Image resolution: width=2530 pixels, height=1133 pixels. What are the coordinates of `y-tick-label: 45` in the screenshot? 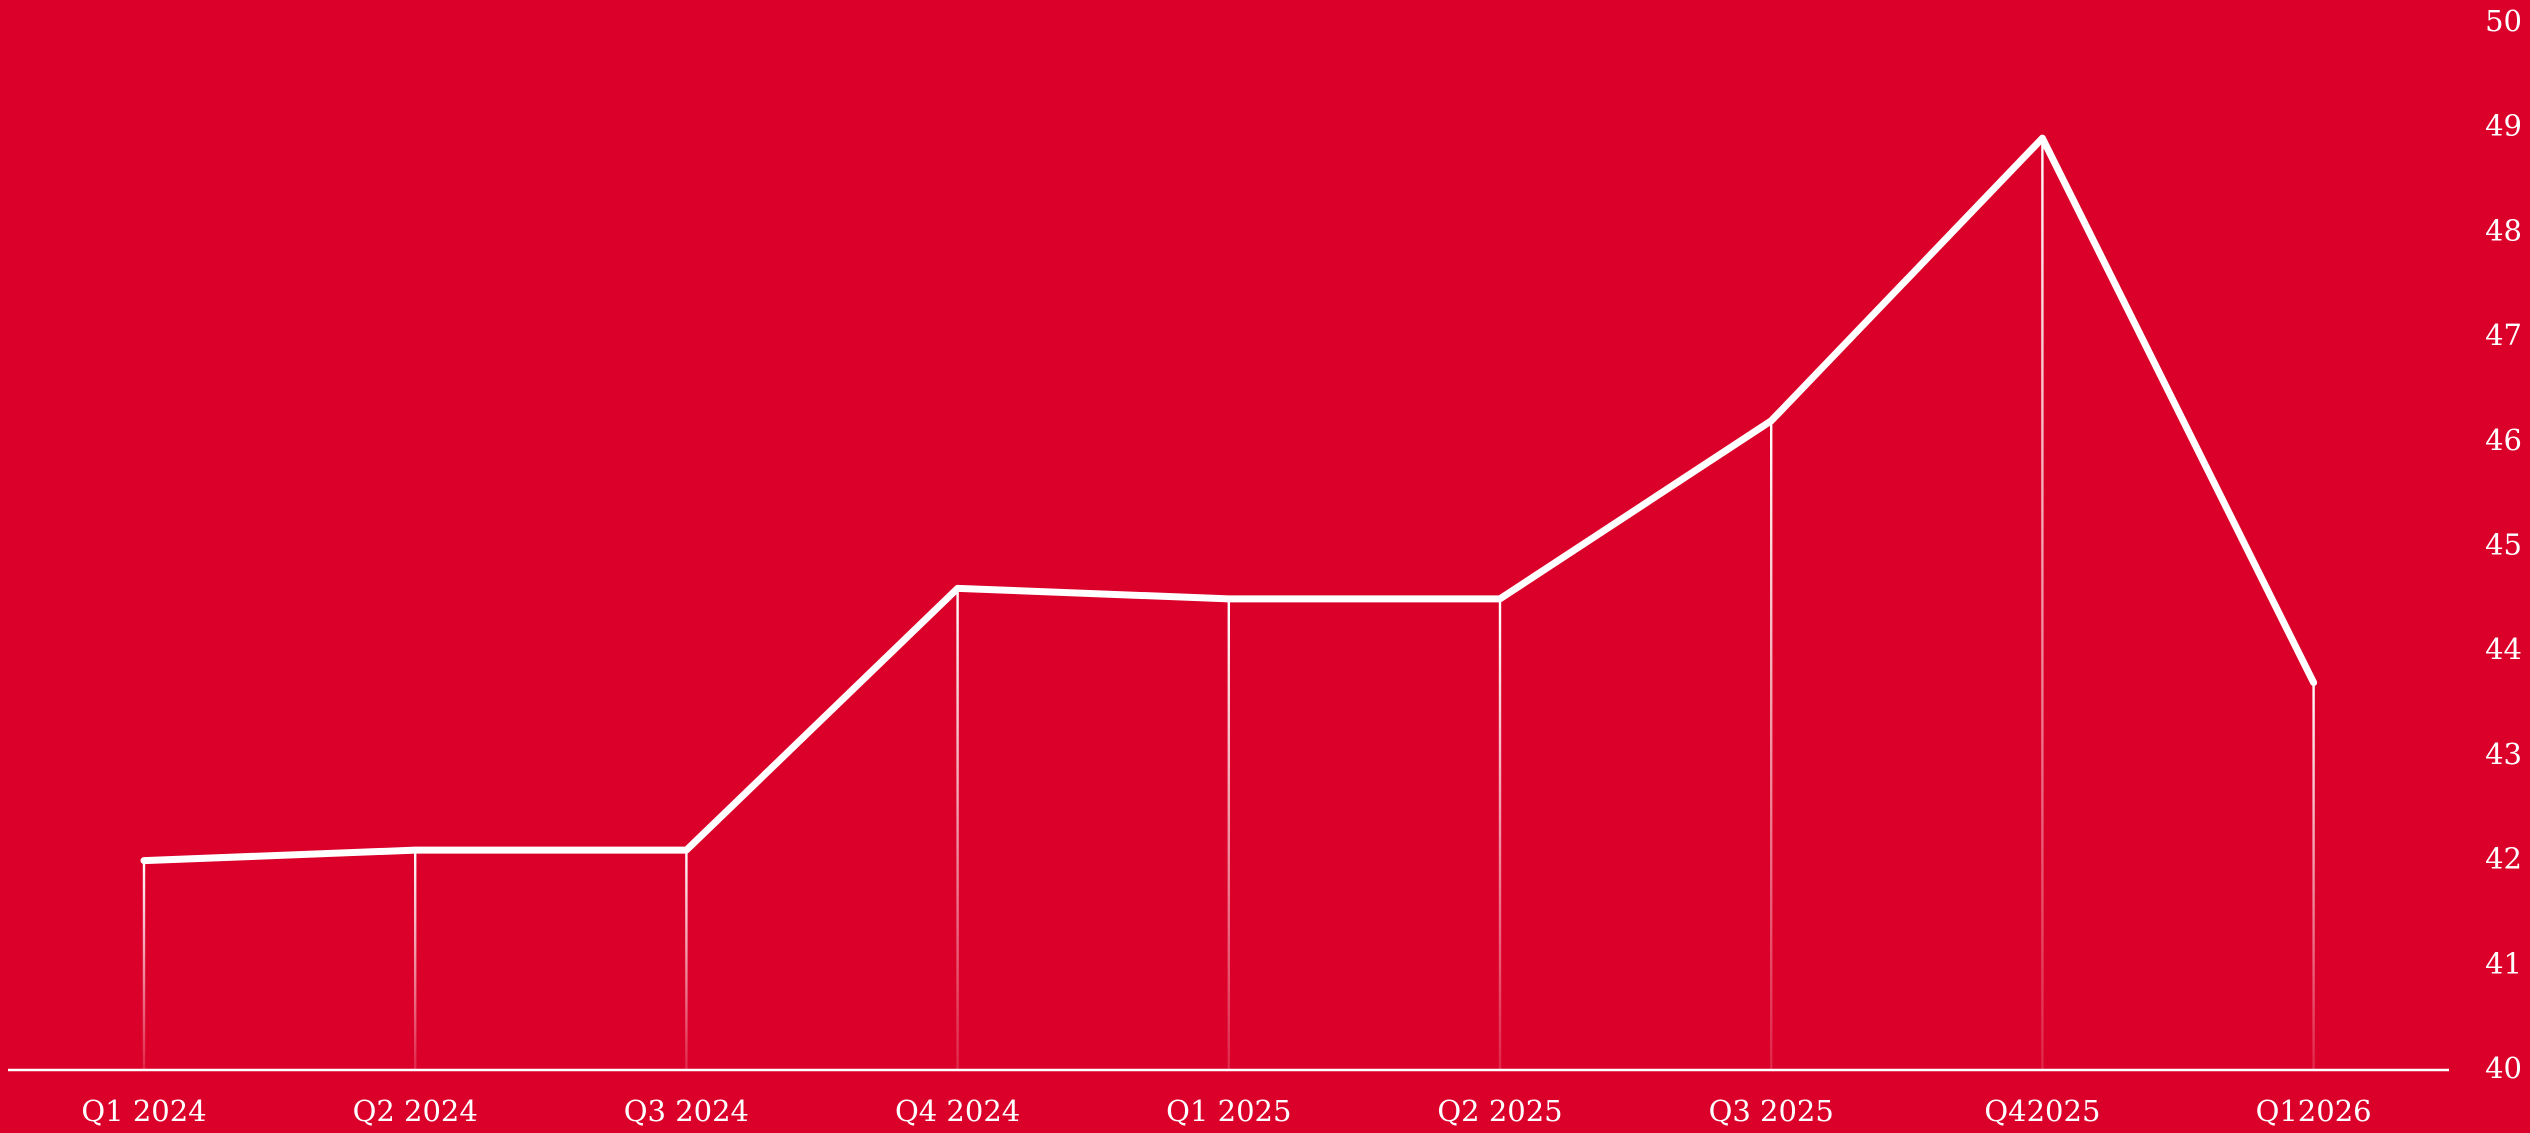 It's located at (2503, 545).